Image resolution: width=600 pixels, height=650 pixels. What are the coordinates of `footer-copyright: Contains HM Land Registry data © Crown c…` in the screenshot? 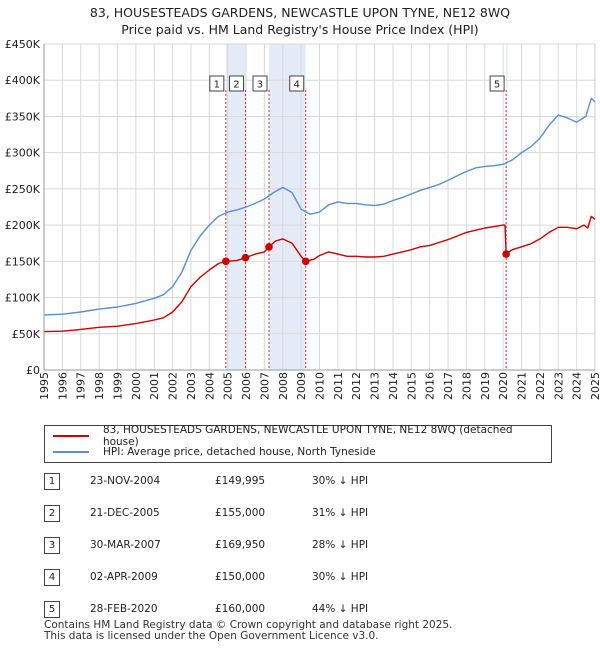 It's located at (248, 625).